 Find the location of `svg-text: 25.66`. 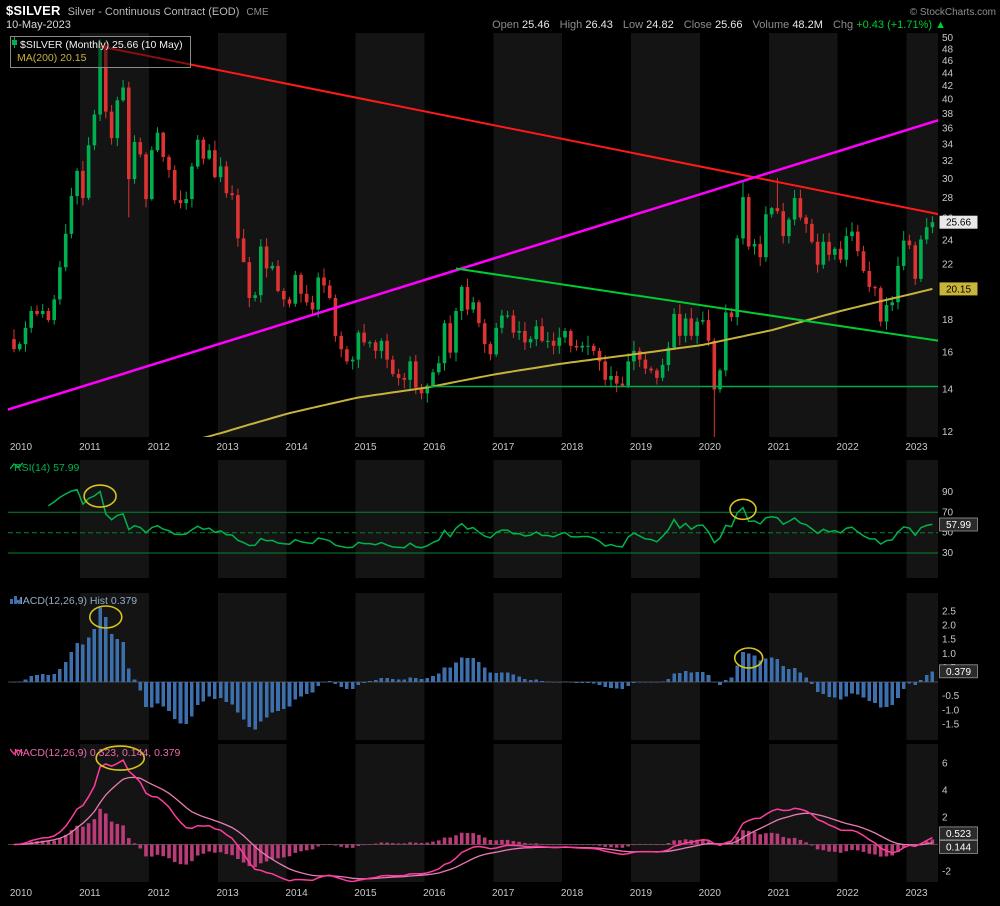

svg-text: 25.66 is located at coordinates (958, 223).